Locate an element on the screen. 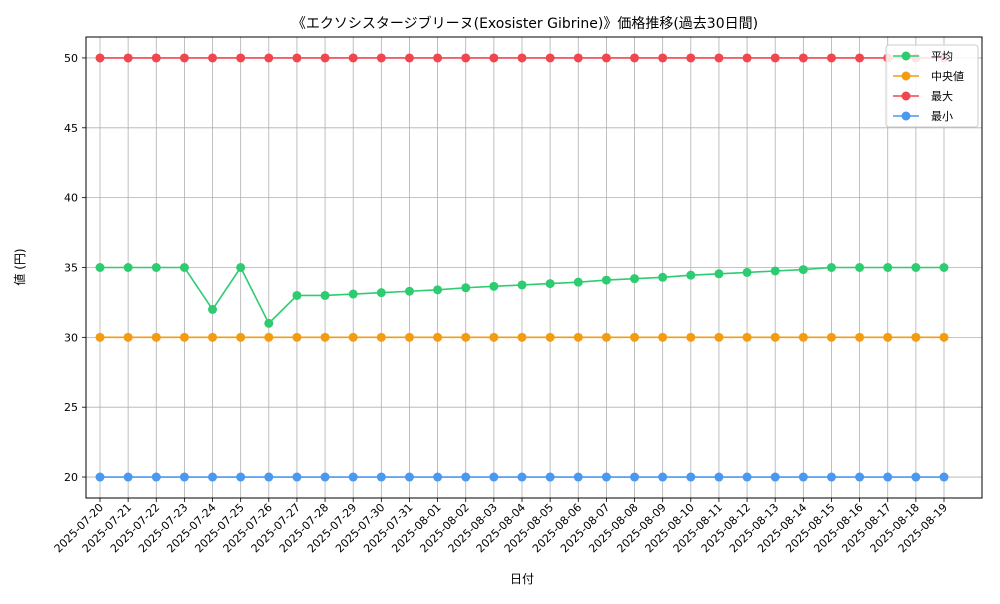 This screenshot has height=604, width=1000. y-tick-label: 40 is located at coordinates (71, 198).